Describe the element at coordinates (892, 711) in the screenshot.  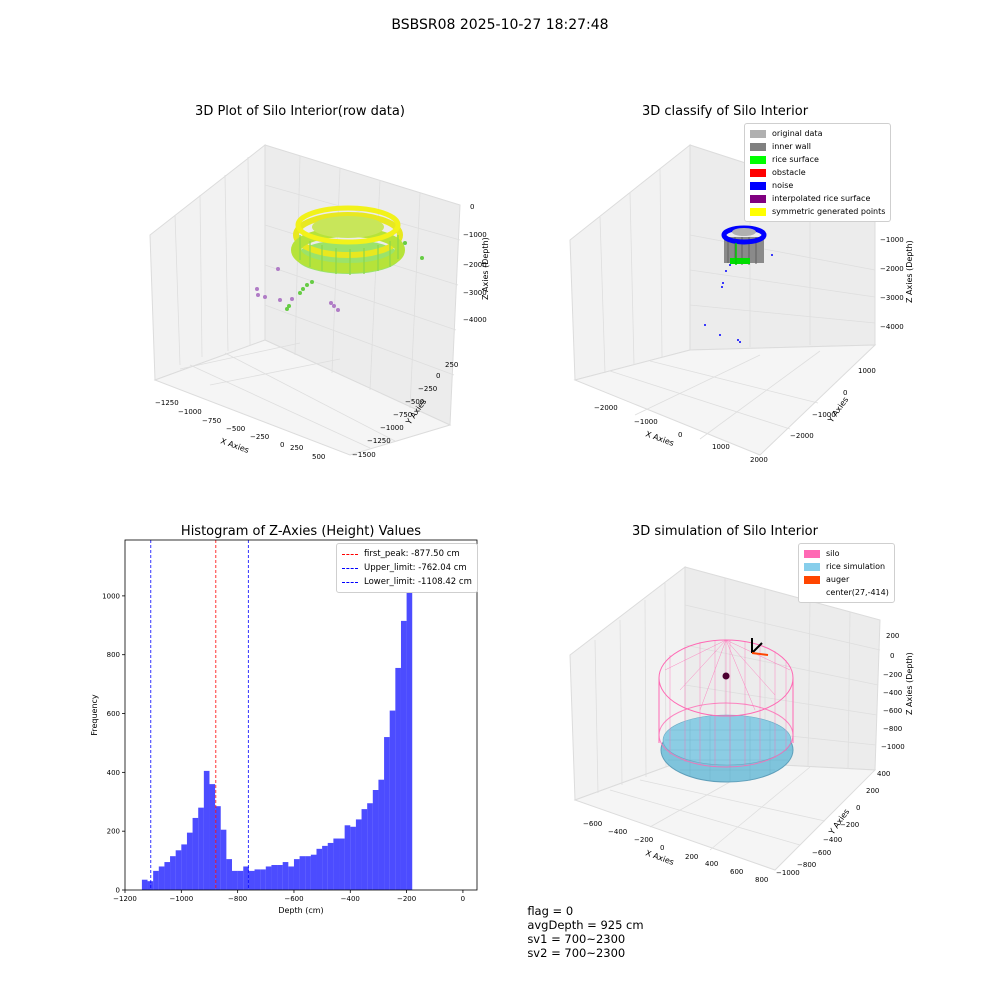
I see `panel4-ztick: −600` at that location.